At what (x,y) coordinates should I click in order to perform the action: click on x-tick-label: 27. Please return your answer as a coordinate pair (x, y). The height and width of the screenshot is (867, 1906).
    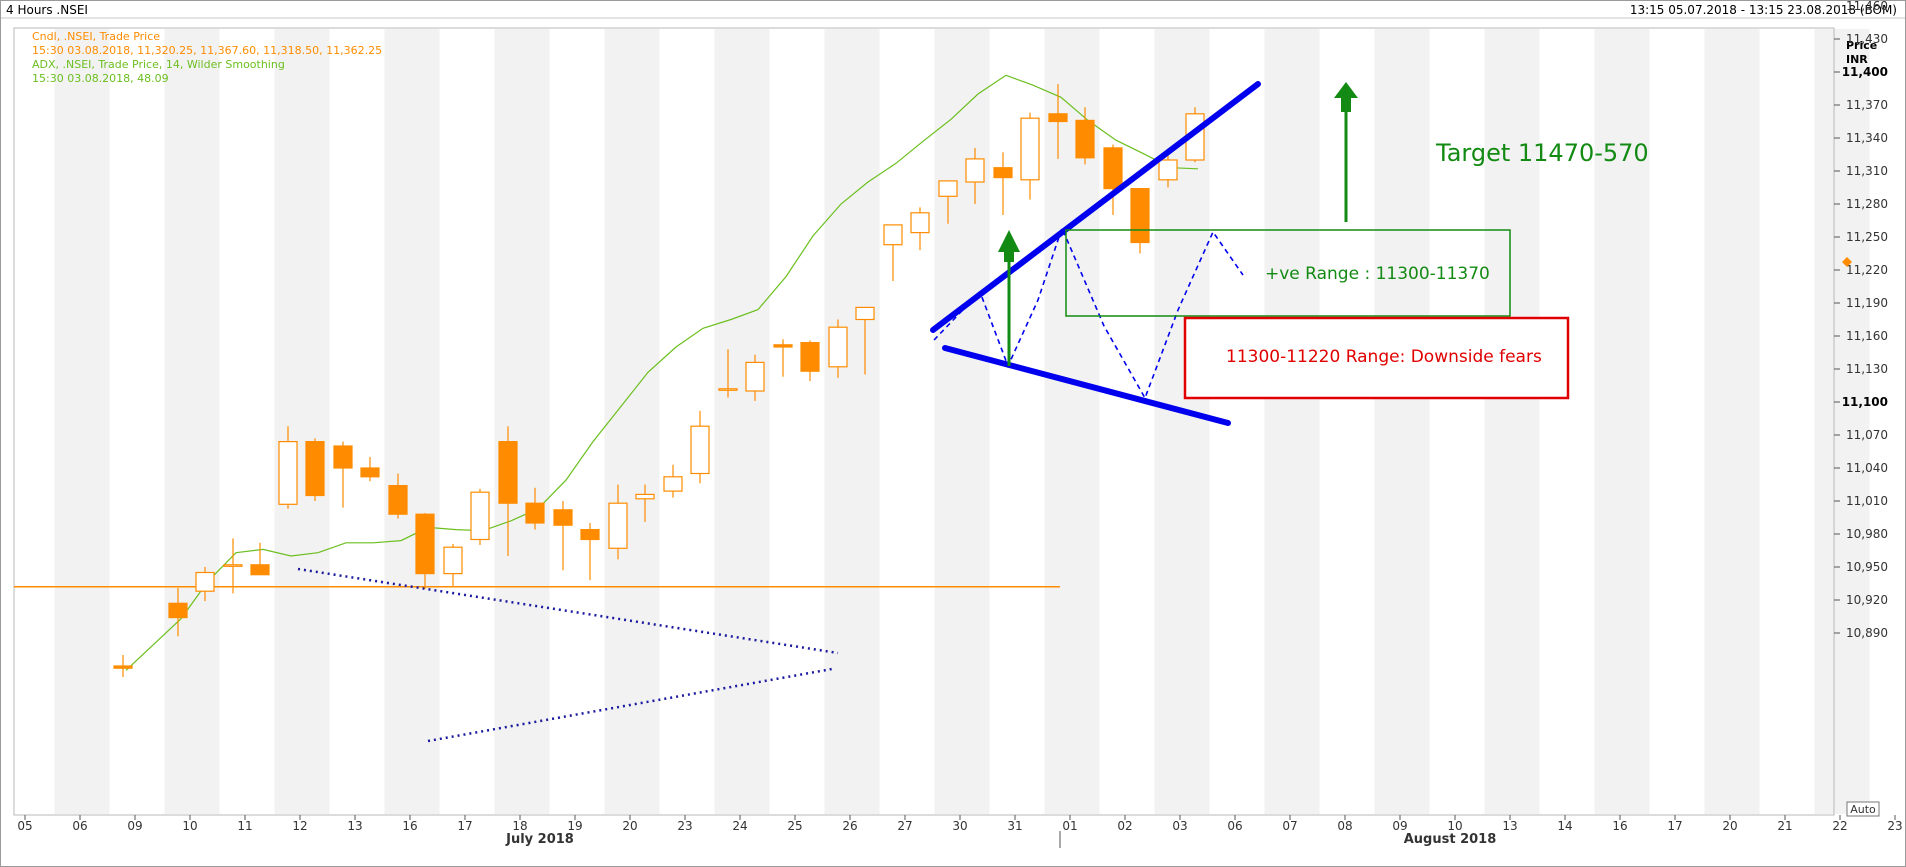
    Looking at the image, I should click on (904, 826).